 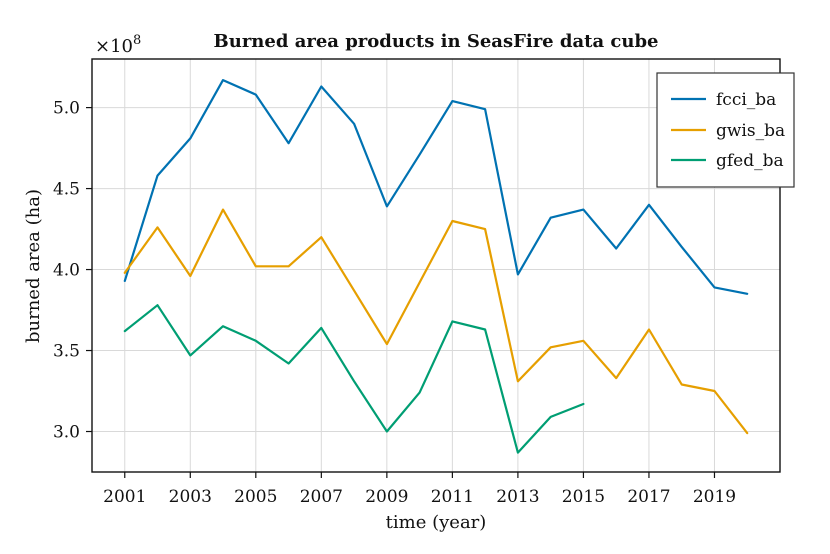 I want to click on x-tick-label: 2017, so click(x=648, y=497).